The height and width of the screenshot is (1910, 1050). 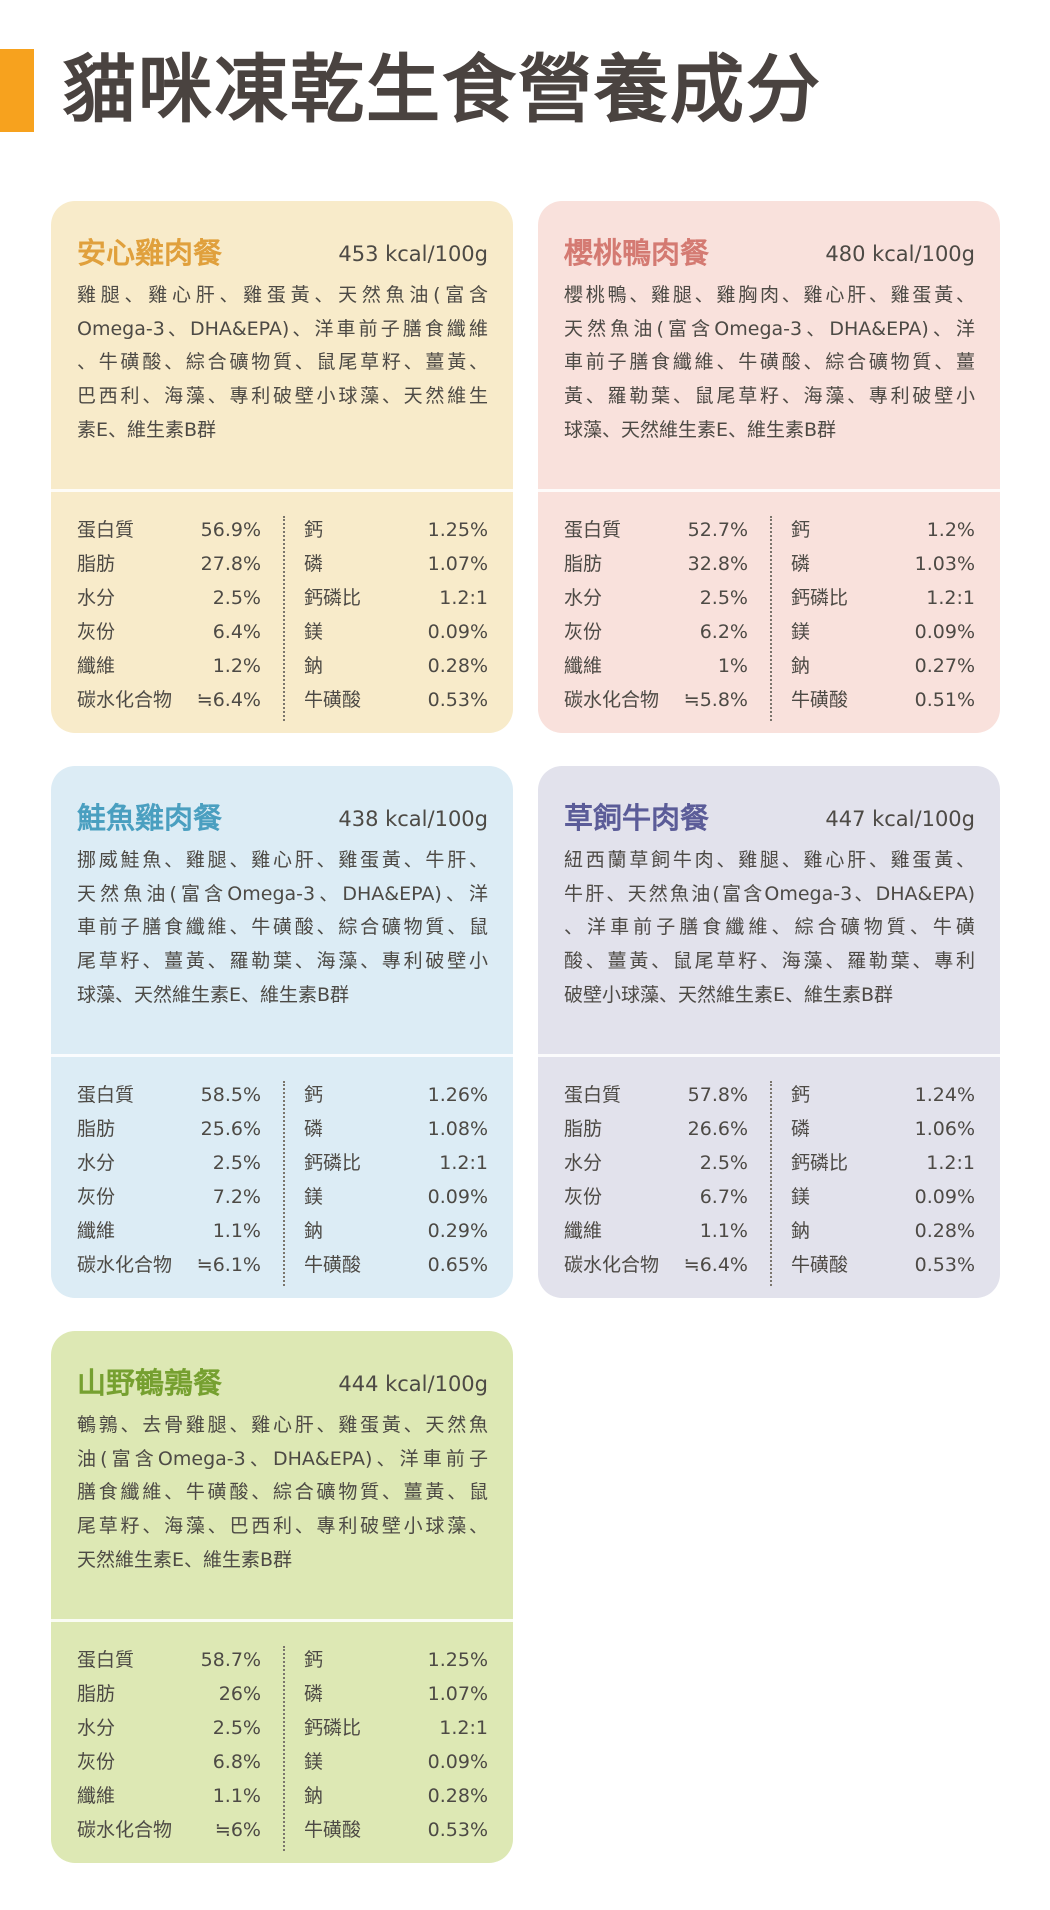 What do you see at coordinates (769, 927) in the screenshot?
I see `ingredient-line: 、洋車前子膳食纖維、綜合礦物質、牛磺` at bounding box center [769, 927].